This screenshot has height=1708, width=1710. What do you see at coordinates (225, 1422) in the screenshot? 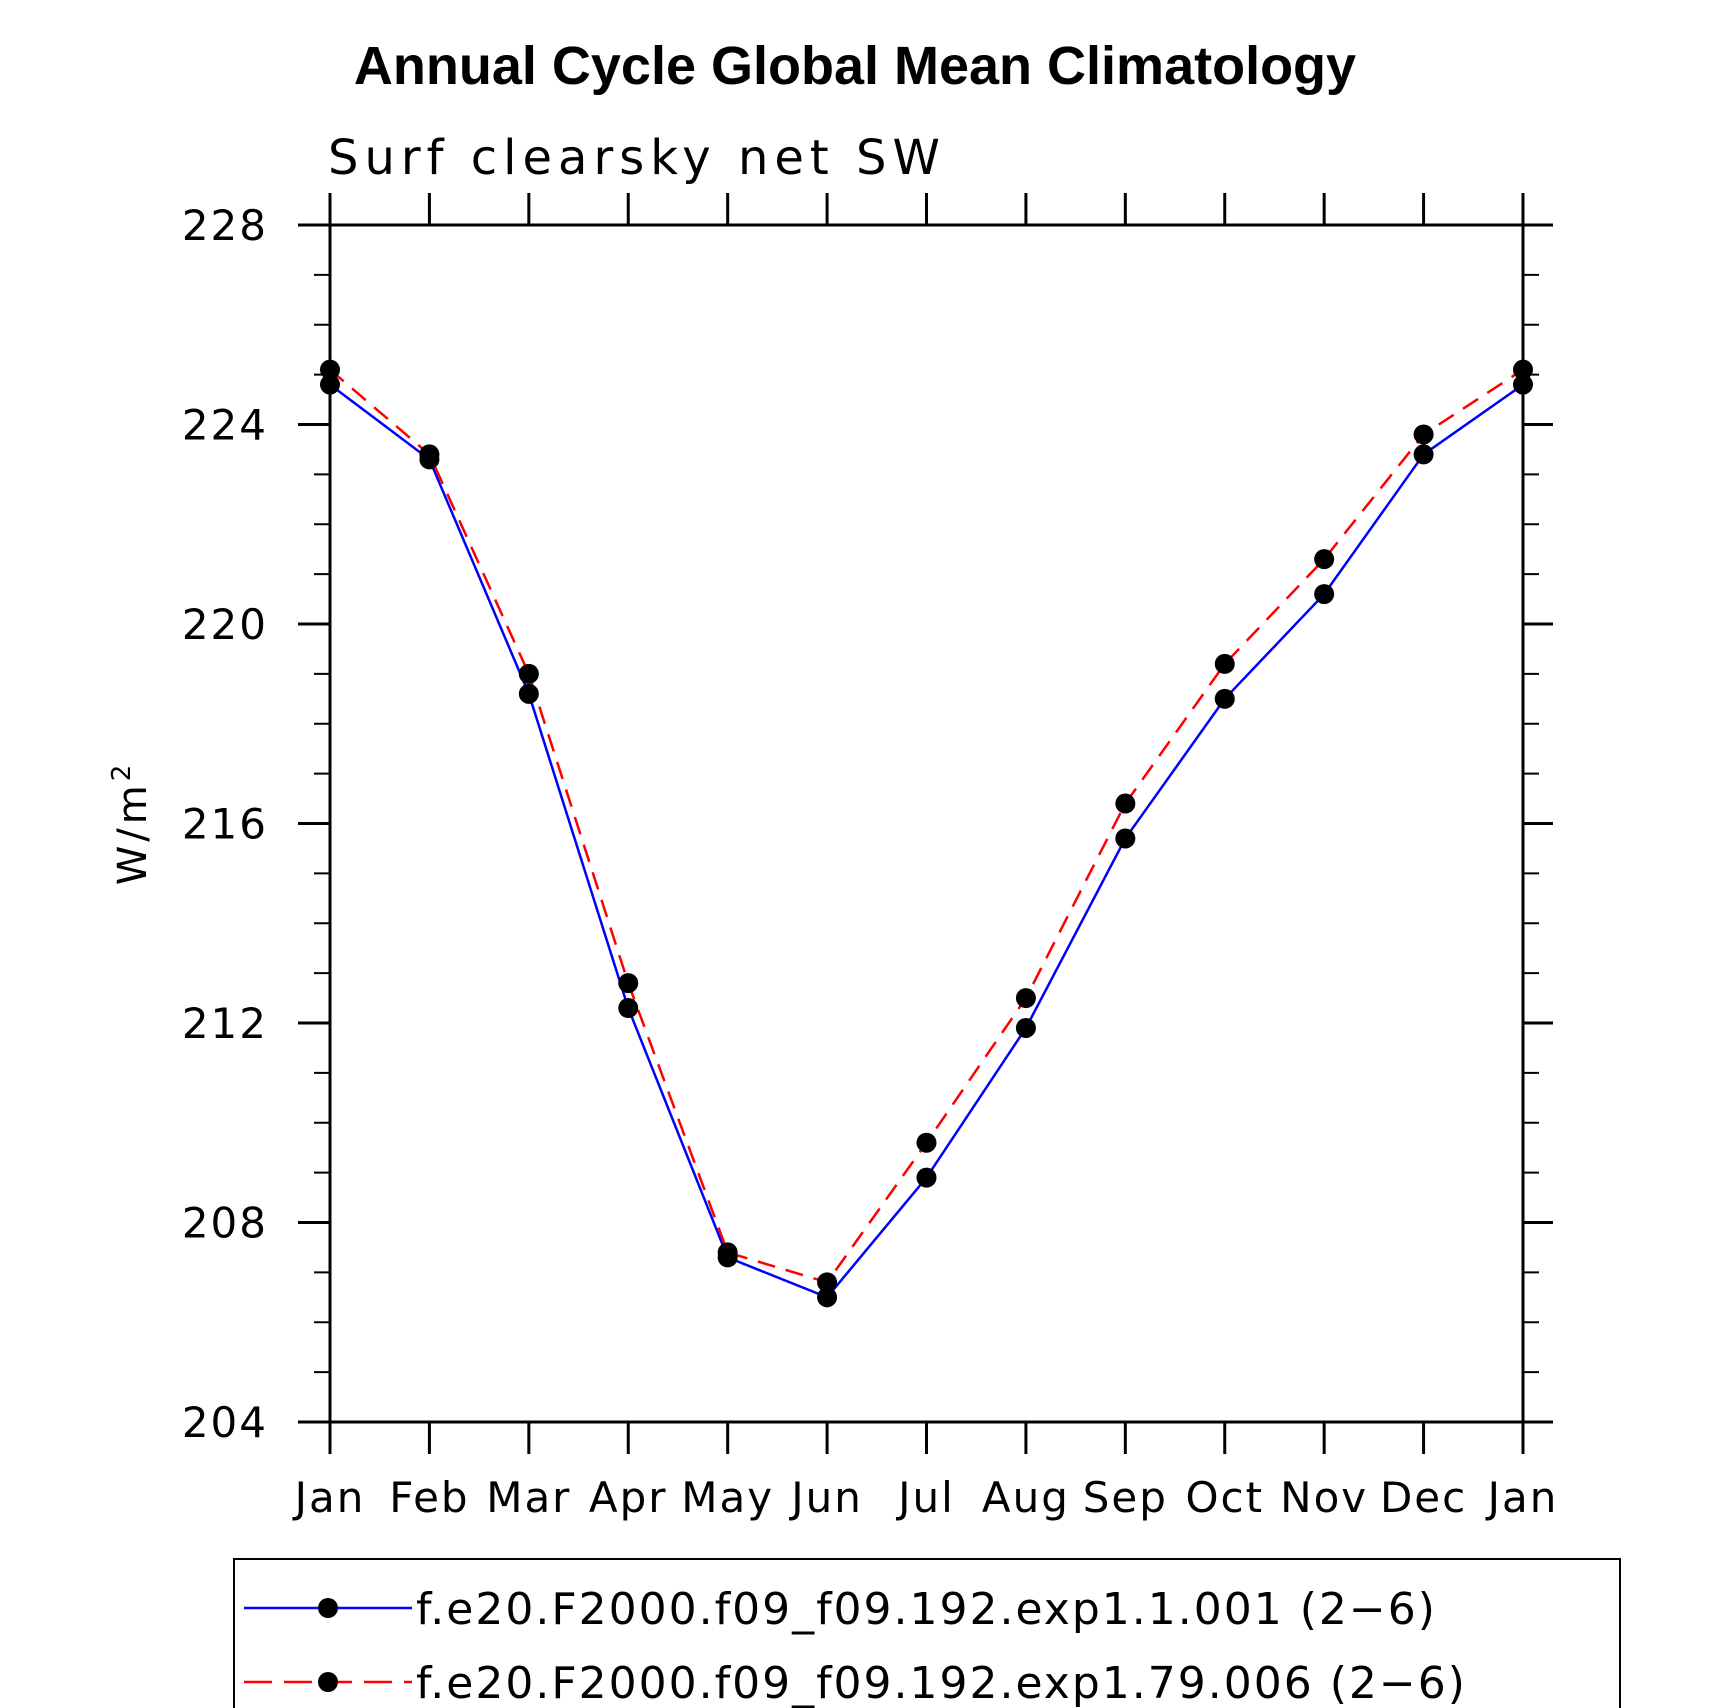
I see `y-tick-label: 204` at bounding box center [225, 1422].